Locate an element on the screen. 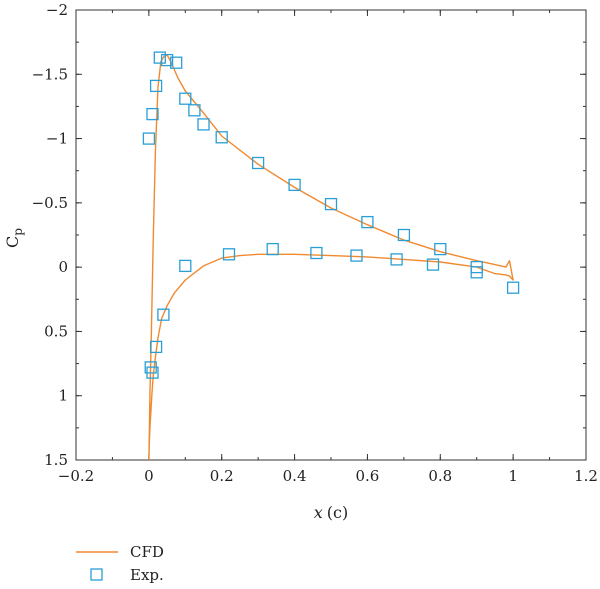 The image size is (600, 589). legend-label-cfd: CFD is located at coordinates (147, 552).